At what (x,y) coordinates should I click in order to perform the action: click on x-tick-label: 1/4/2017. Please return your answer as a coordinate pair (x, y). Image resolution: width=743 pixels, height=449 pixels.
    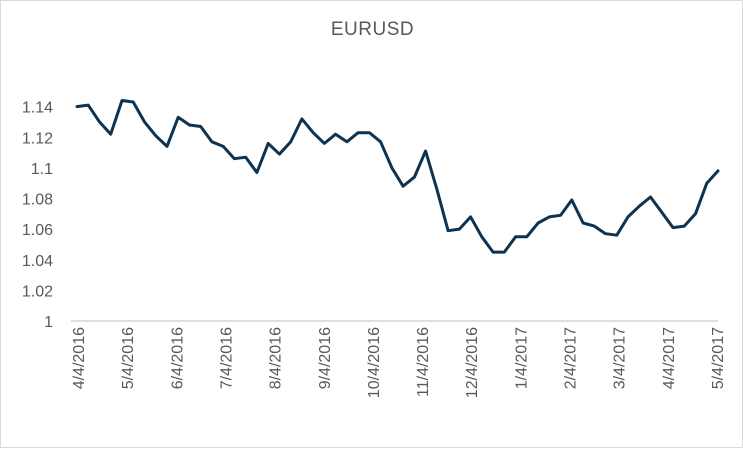
    Looking at the image, I should click on (521, 358).